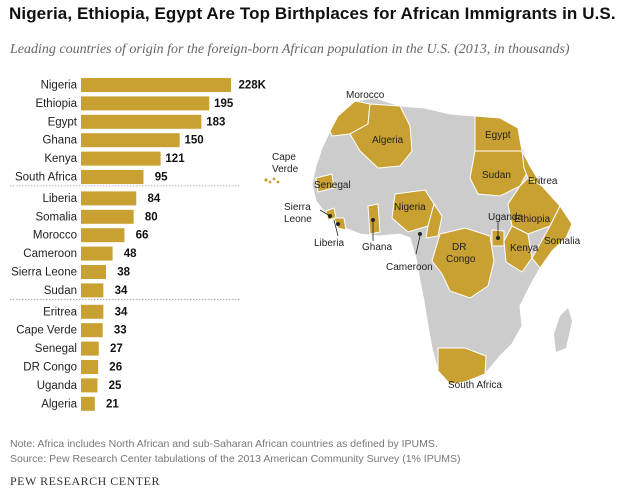  Describe the element at coordinates (63, 122) in the screenshot. I see `category-label: Egypt` at that location.